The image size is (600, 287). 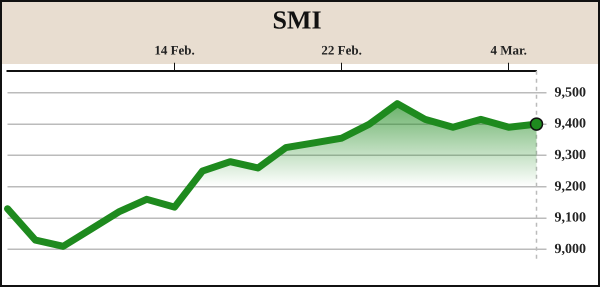 What do you see at coordinates (341, 50) in the screenshot?
I see `x-tick-label: 22 Feb.` at bounding box center [341, 50].